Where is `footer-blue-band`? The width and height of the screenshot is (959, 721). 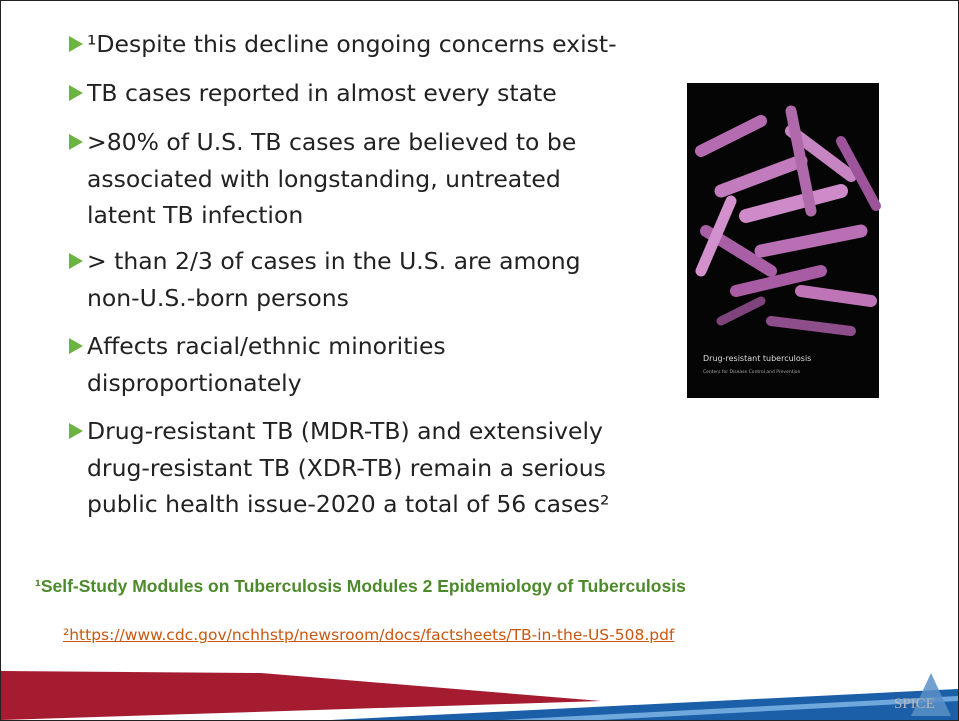 footer-blue-band is located at coordinates (644, 704).